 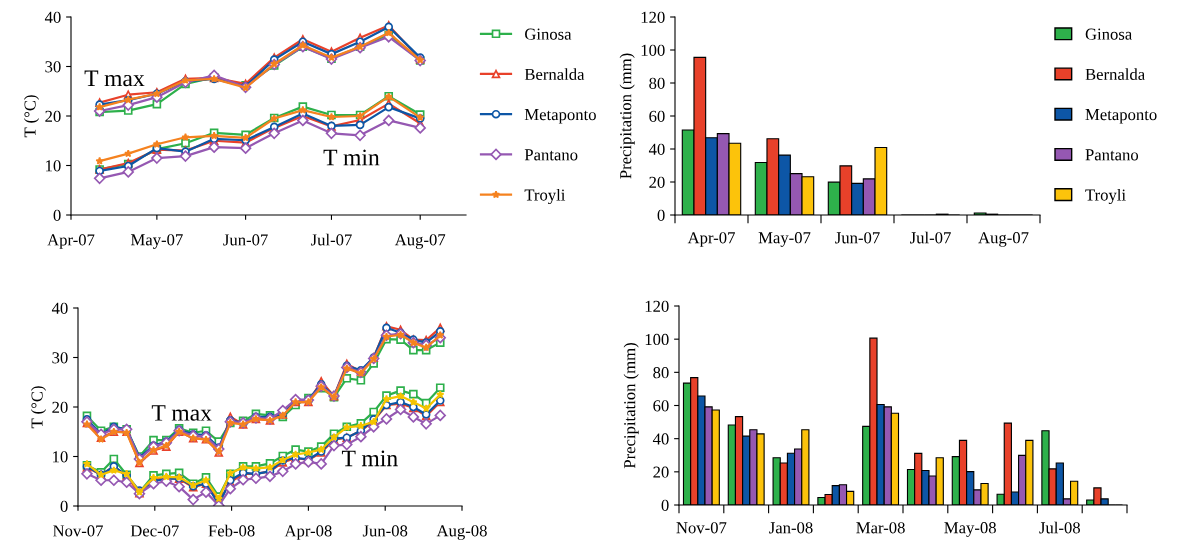 What do you see at coordinates (880, 528) in the screenshot?
I see `x-tick-label: Mar-08` at bounding box center [880, 528].